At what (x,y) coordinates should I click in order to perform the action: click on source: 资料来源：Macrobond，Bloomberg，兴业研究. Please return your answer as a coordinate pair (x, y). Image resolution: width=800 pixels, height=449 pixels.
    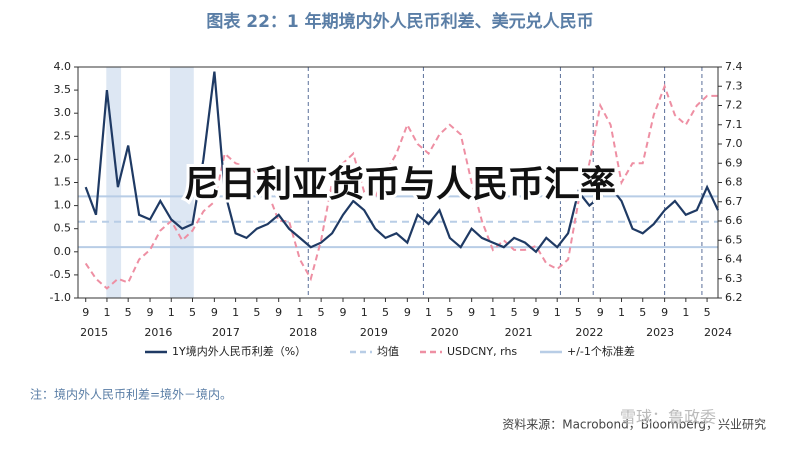
    Looking at the image, I should click on (634, 424).